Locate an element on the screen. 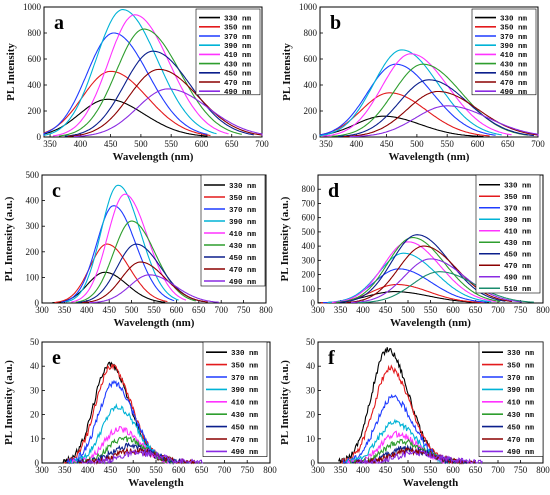 The height and width of the screenshot is (495, 550). series-line-510-nm is located at coordinates (445, 287).